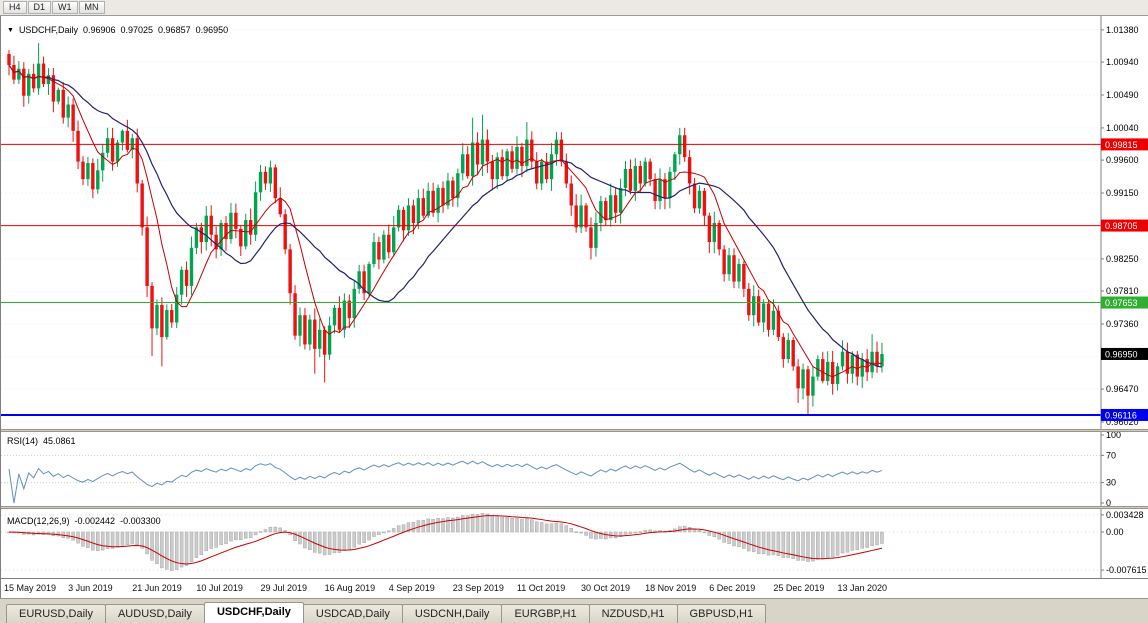 The image size is (1148, 623). I want to click on macd-axis-tick: 0.003428, so click(1125, 515).